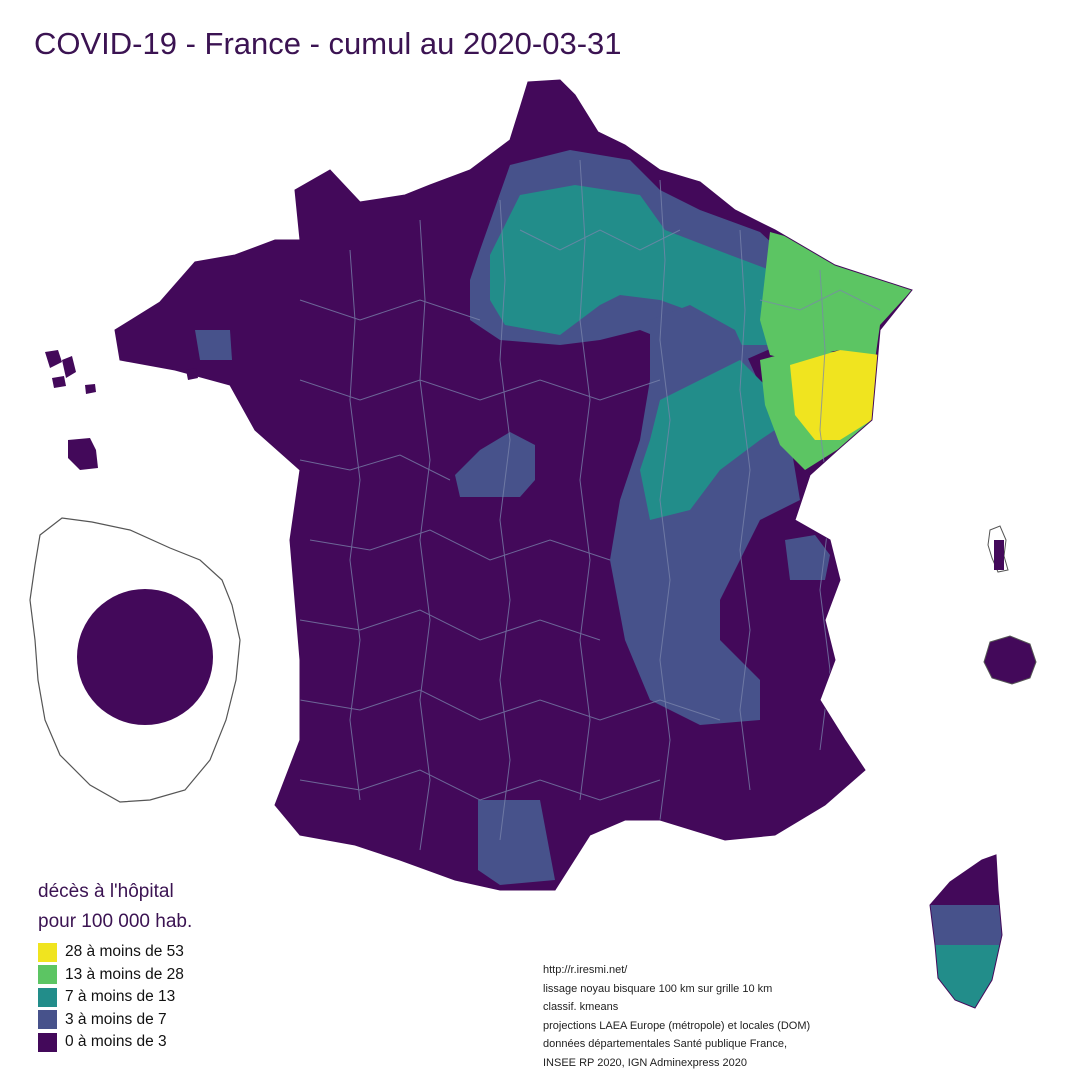 This screenshot has height=1086, width=1066. I want to click on grand-est-north, so click(836, 296).